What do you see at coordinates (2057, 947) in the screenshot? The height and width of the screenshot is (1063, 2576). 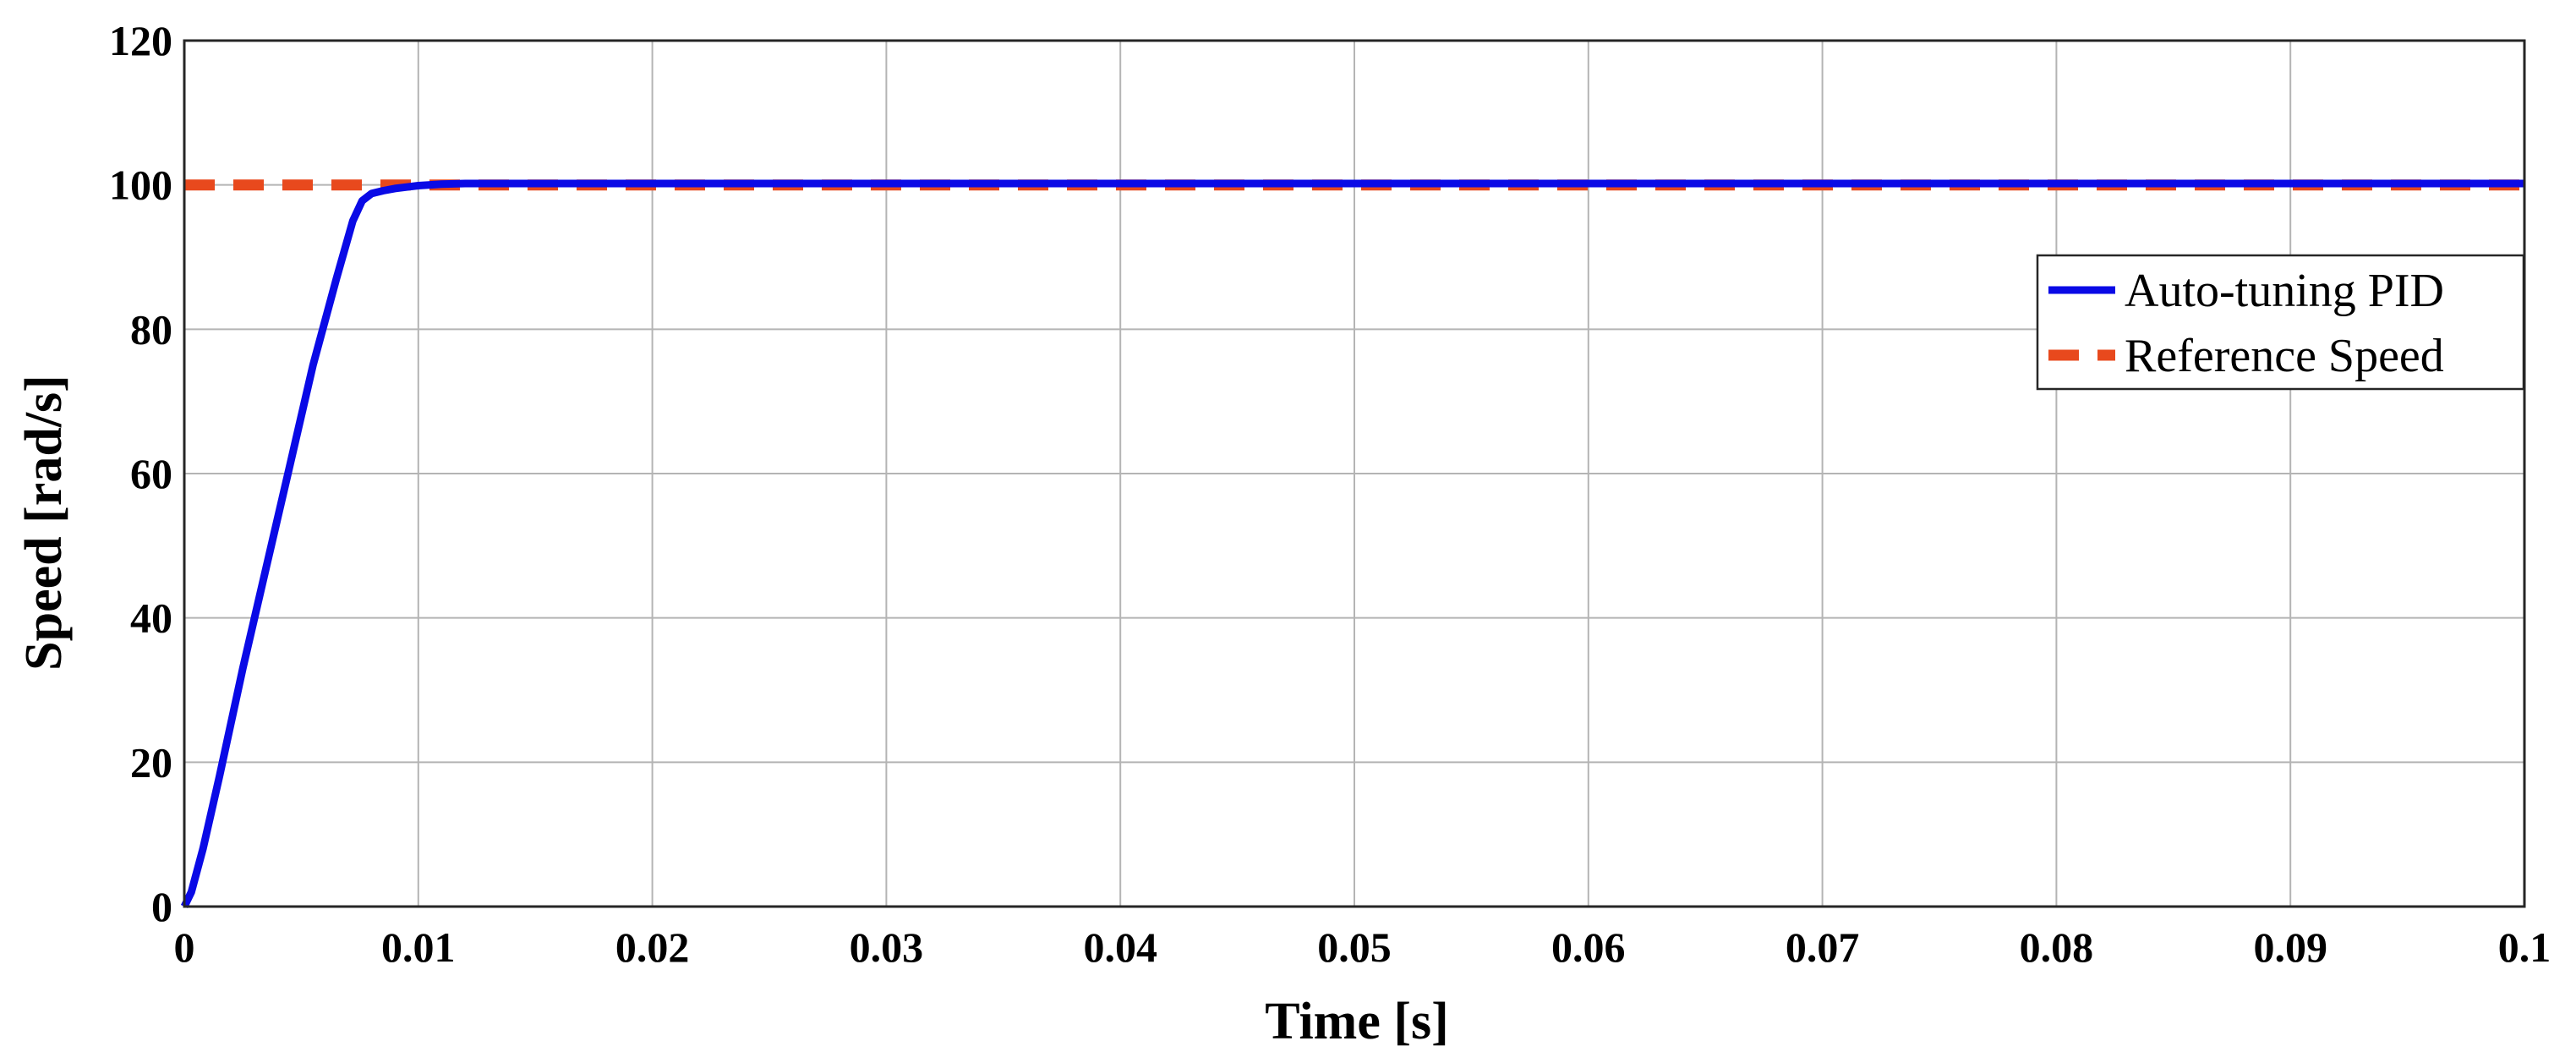 I see `x-tick-label: 0.08` at bounding box center [2057, 947].